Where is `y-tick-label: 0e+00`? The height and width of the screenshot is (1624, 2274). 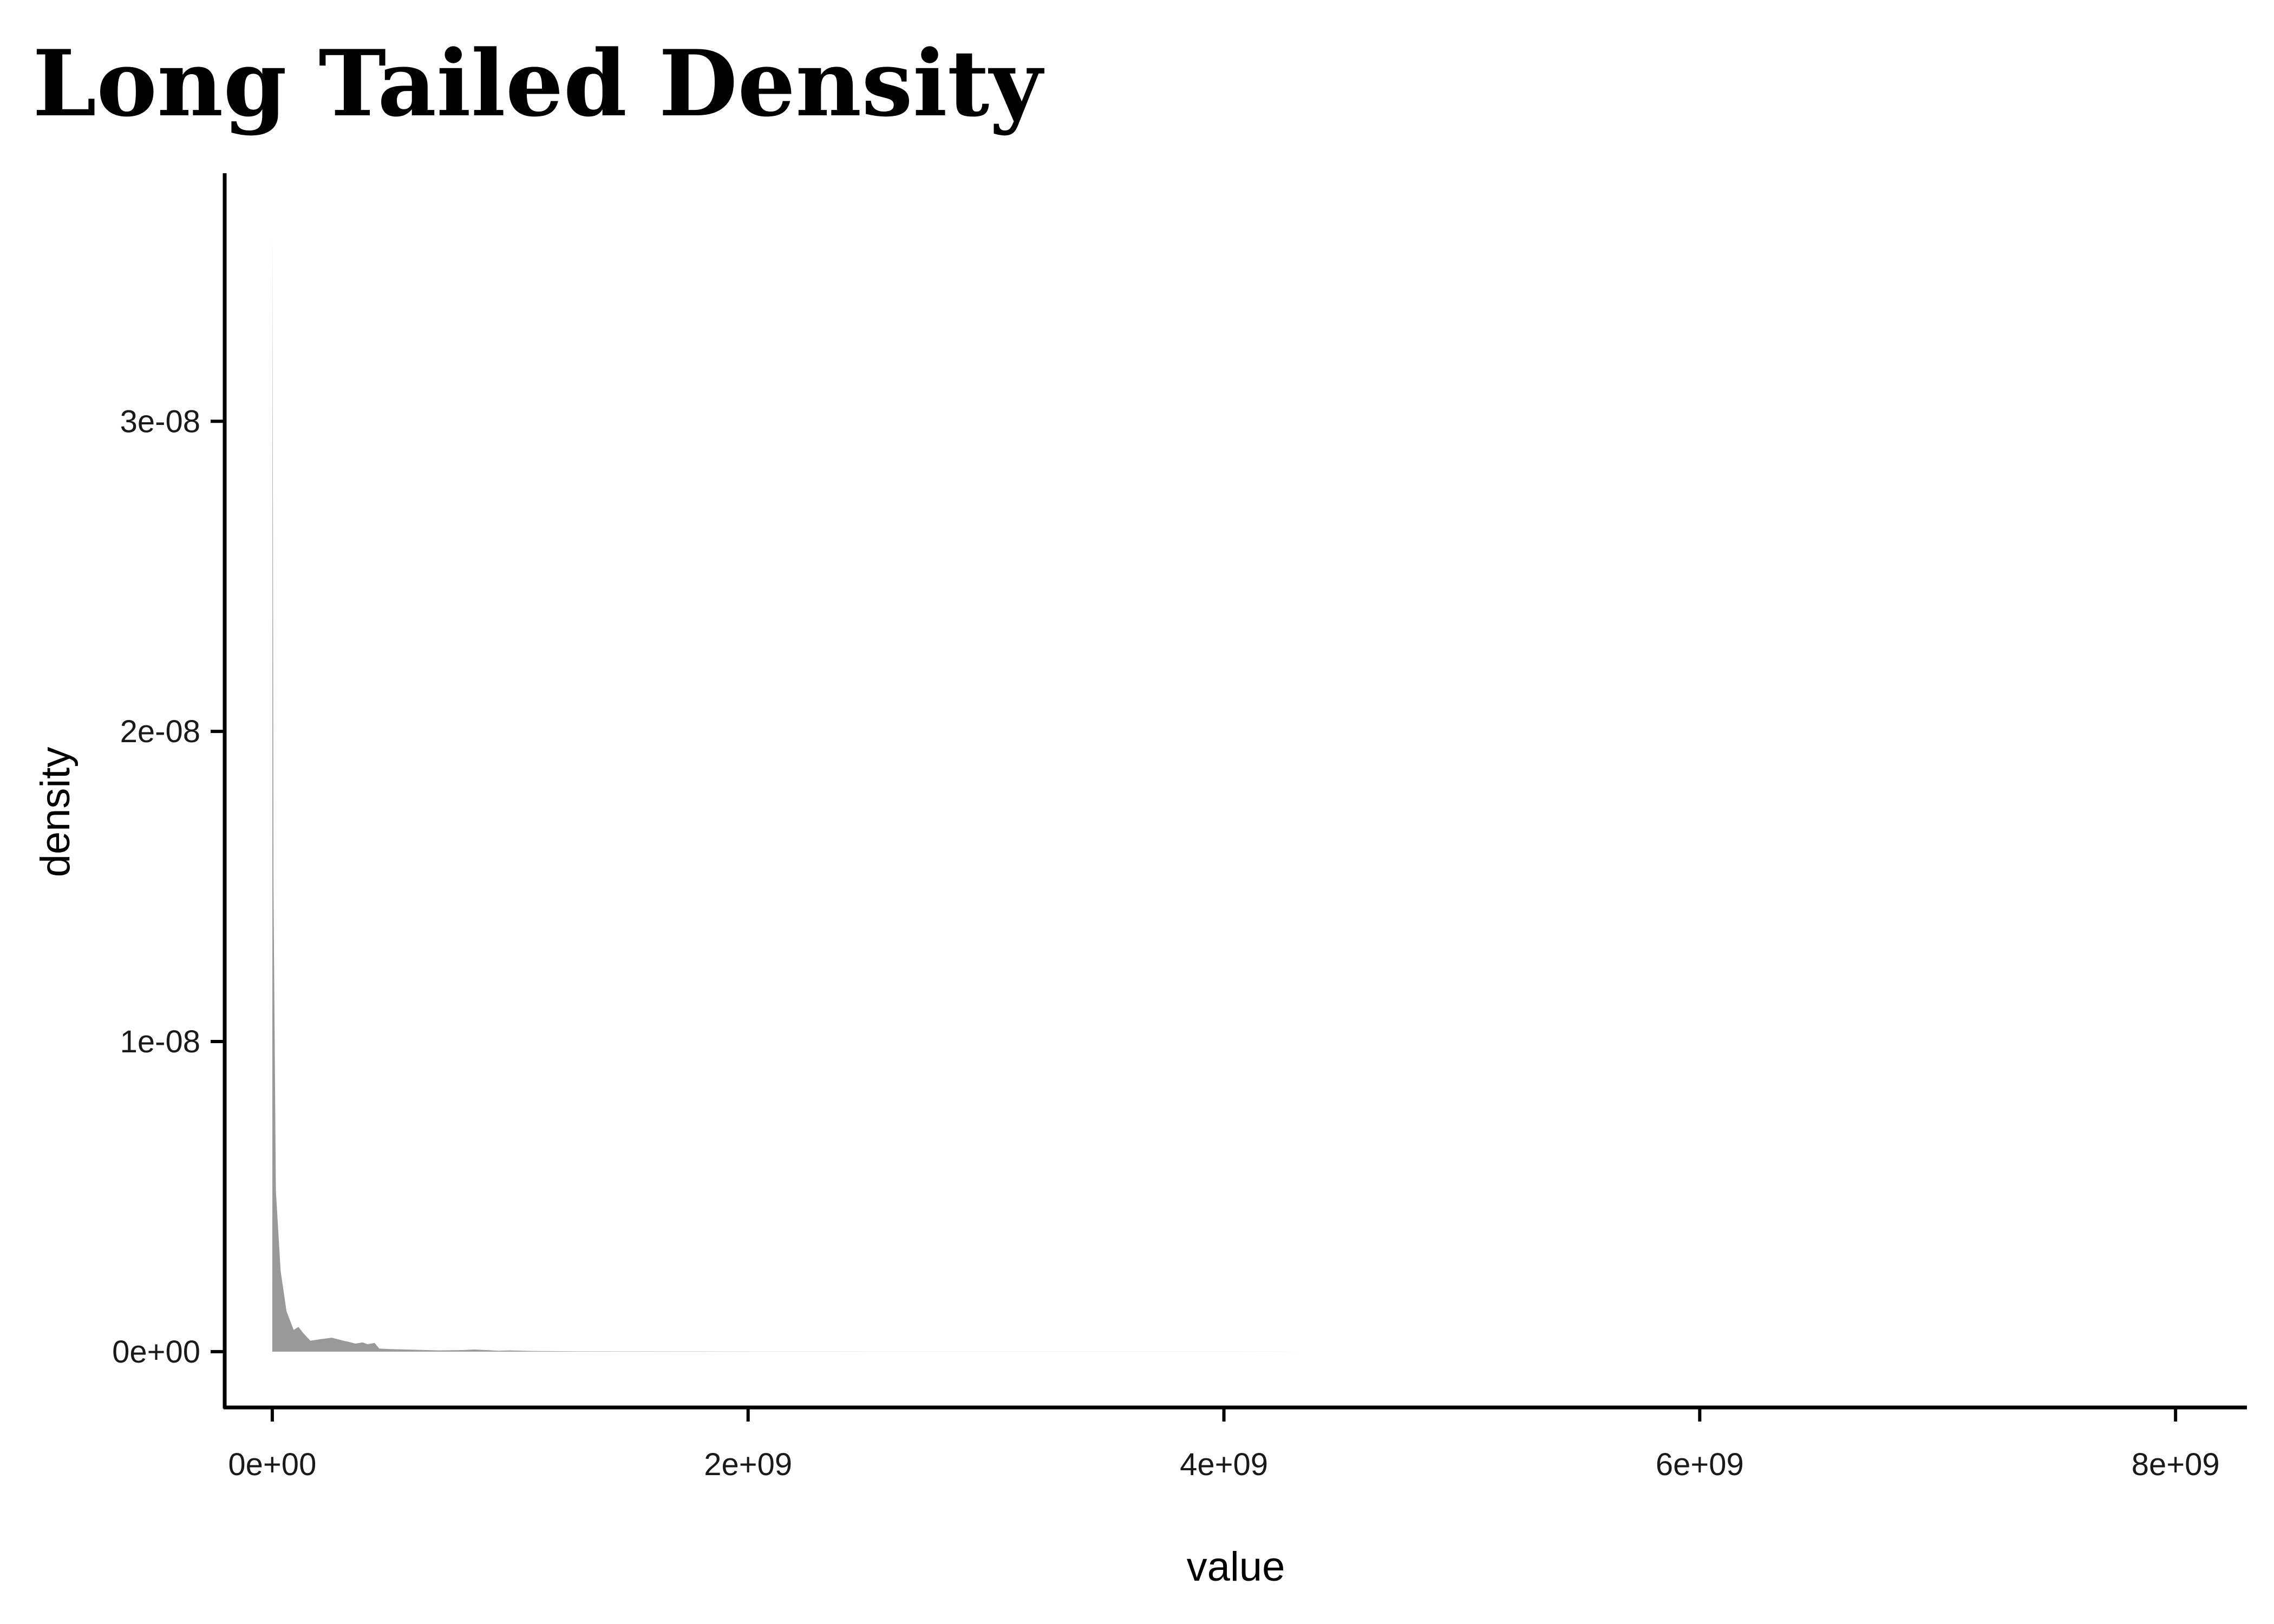
y-tick-label: 0e+00 is located at coordinates (156, 1352).